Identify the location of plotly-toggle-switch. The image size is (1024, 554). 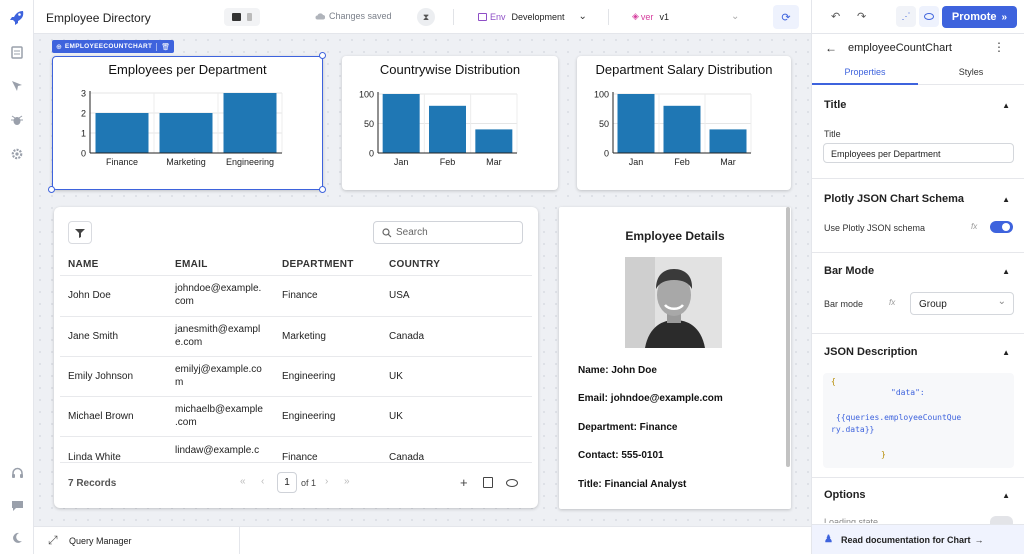
(1001, 227).